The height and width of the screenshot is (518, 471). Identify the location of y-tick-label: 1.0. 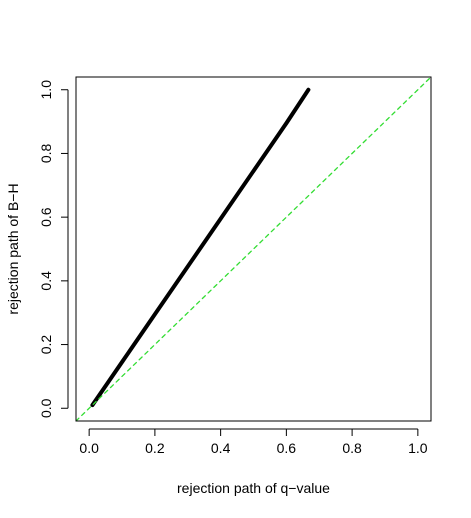
(46, 90).